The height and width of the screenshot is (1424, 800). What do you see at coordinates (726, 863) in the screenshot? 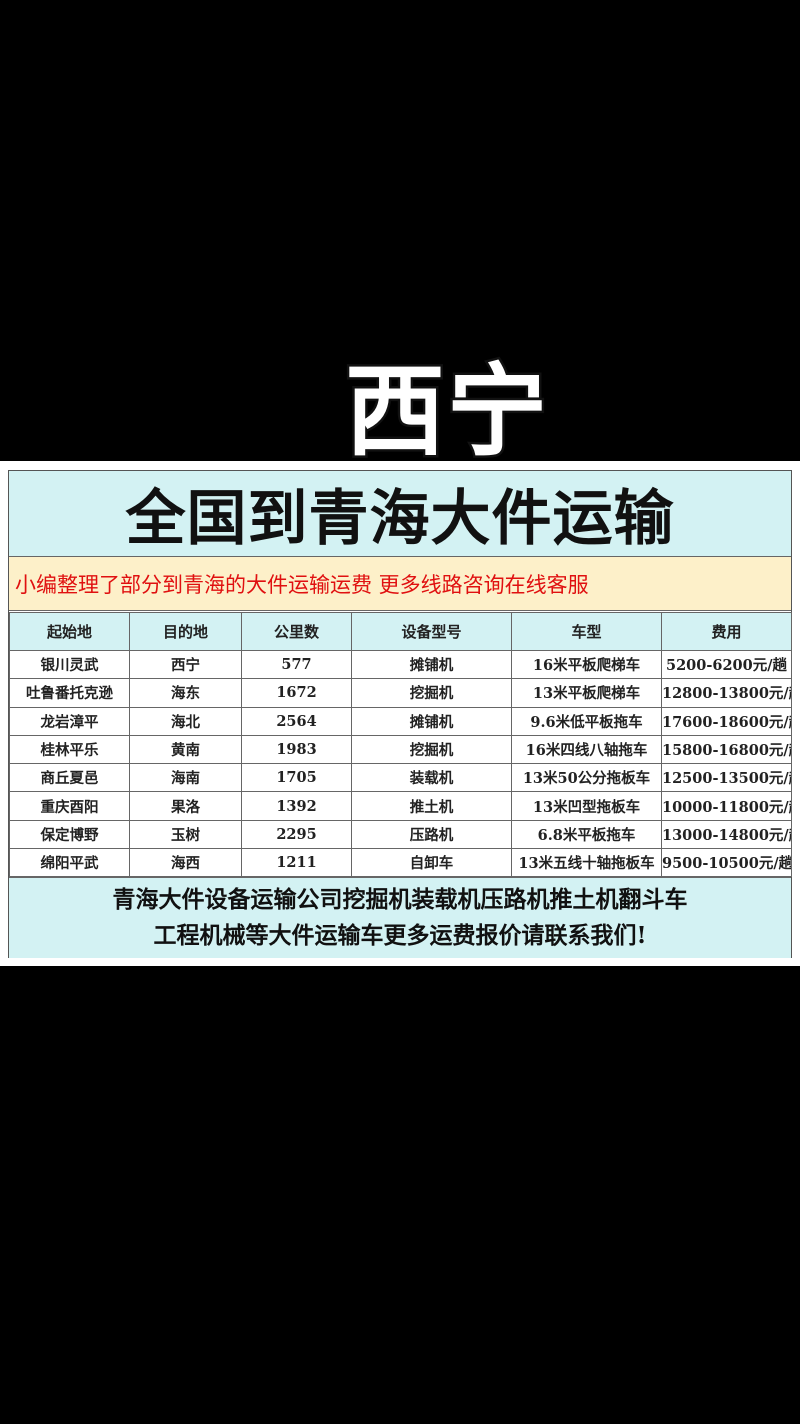
I see `table-cell: 9500-10500元/趟` at bounding box center [726, 863].